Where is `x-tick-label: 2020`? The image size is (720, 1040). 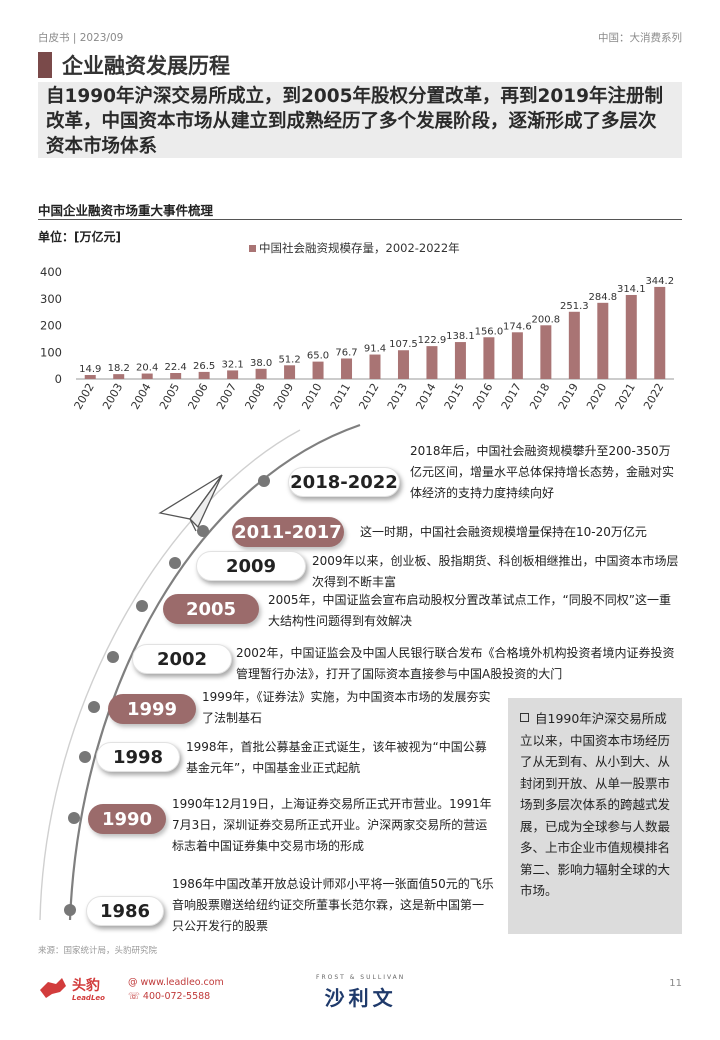 x-tick-label: 2020 is located at coordinates (596, 396).